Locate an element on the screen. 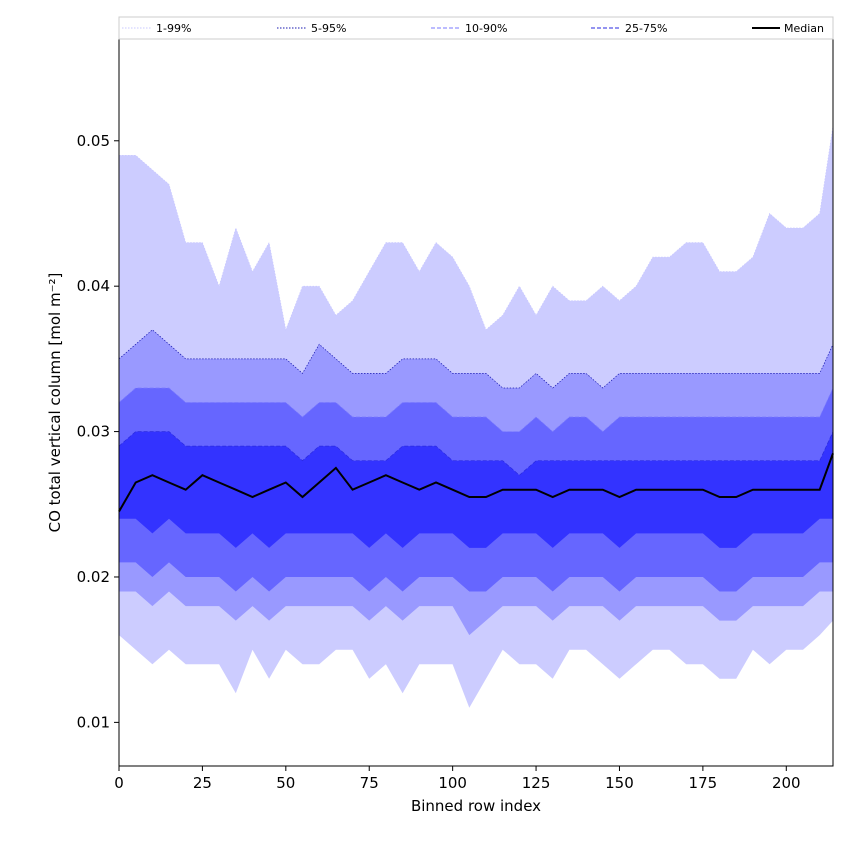 This screenshot has width=850, height=854. legend-label: Median is located at coordinates (804, 28).